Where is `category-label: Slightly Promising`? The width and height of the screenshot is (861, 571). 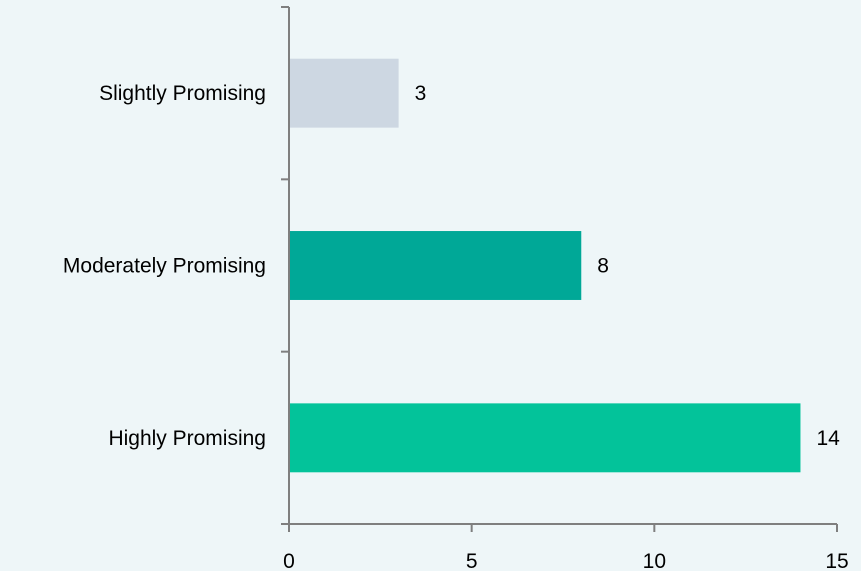 category-label: Slightly Promising is located at coordinates (182, 93).